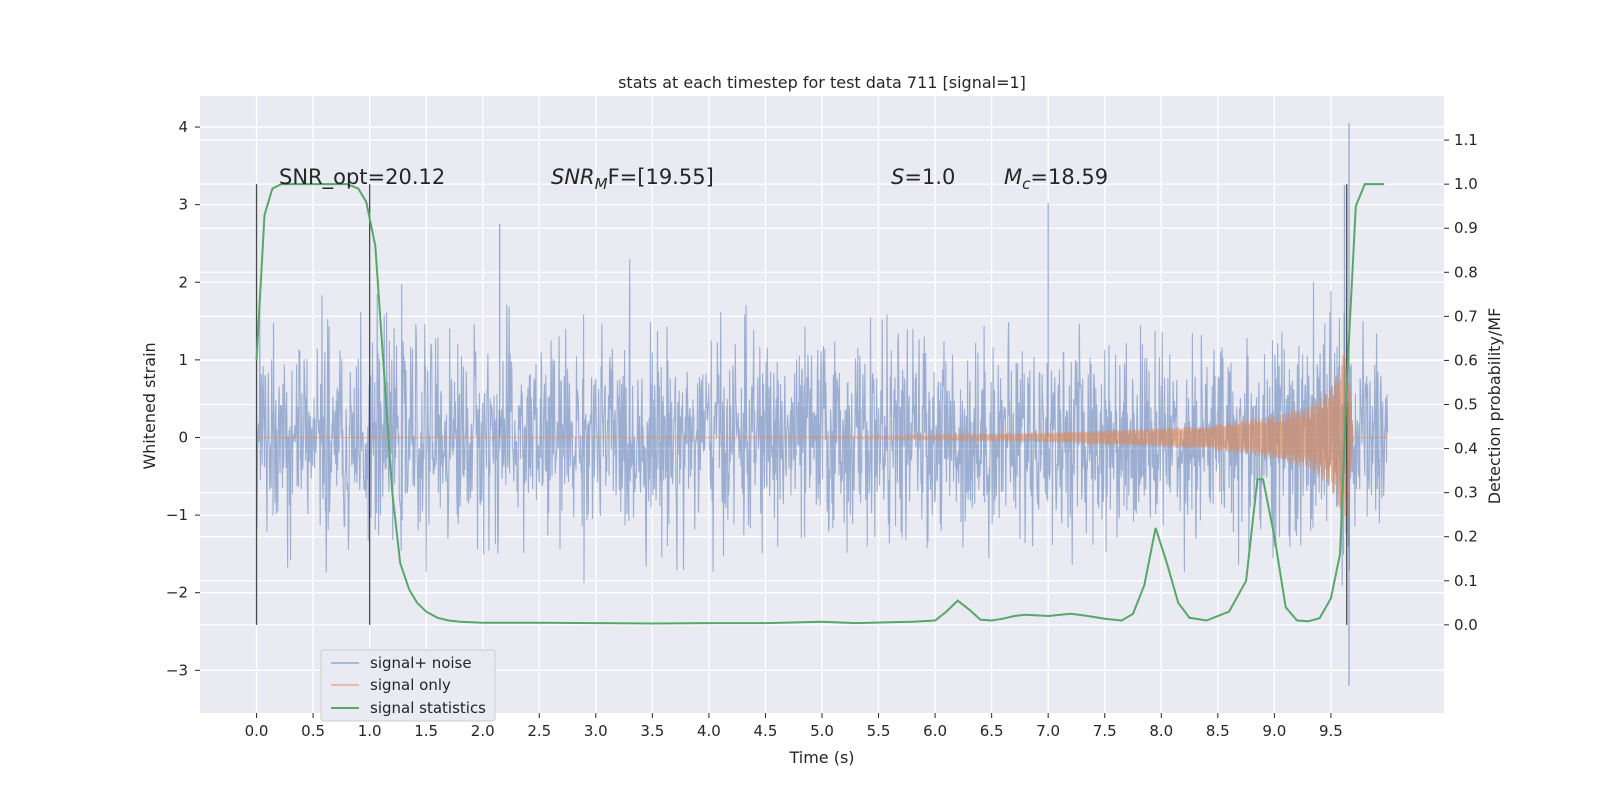  I want to click on x-tick-label: 6.0, so click(935, 731).